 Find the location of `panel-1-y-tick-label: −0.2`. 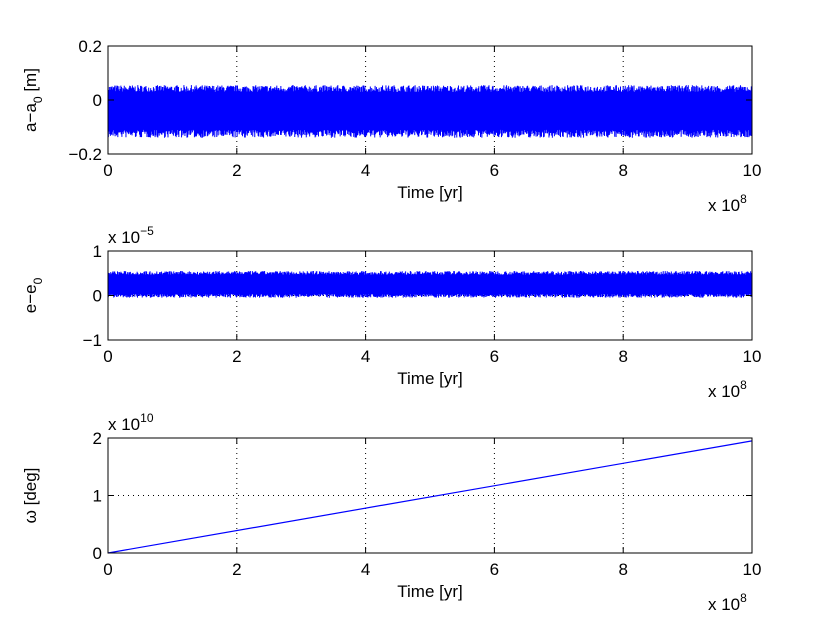

panel-1-y-tick-label: −0.2 is located at coordinates (85, 154).